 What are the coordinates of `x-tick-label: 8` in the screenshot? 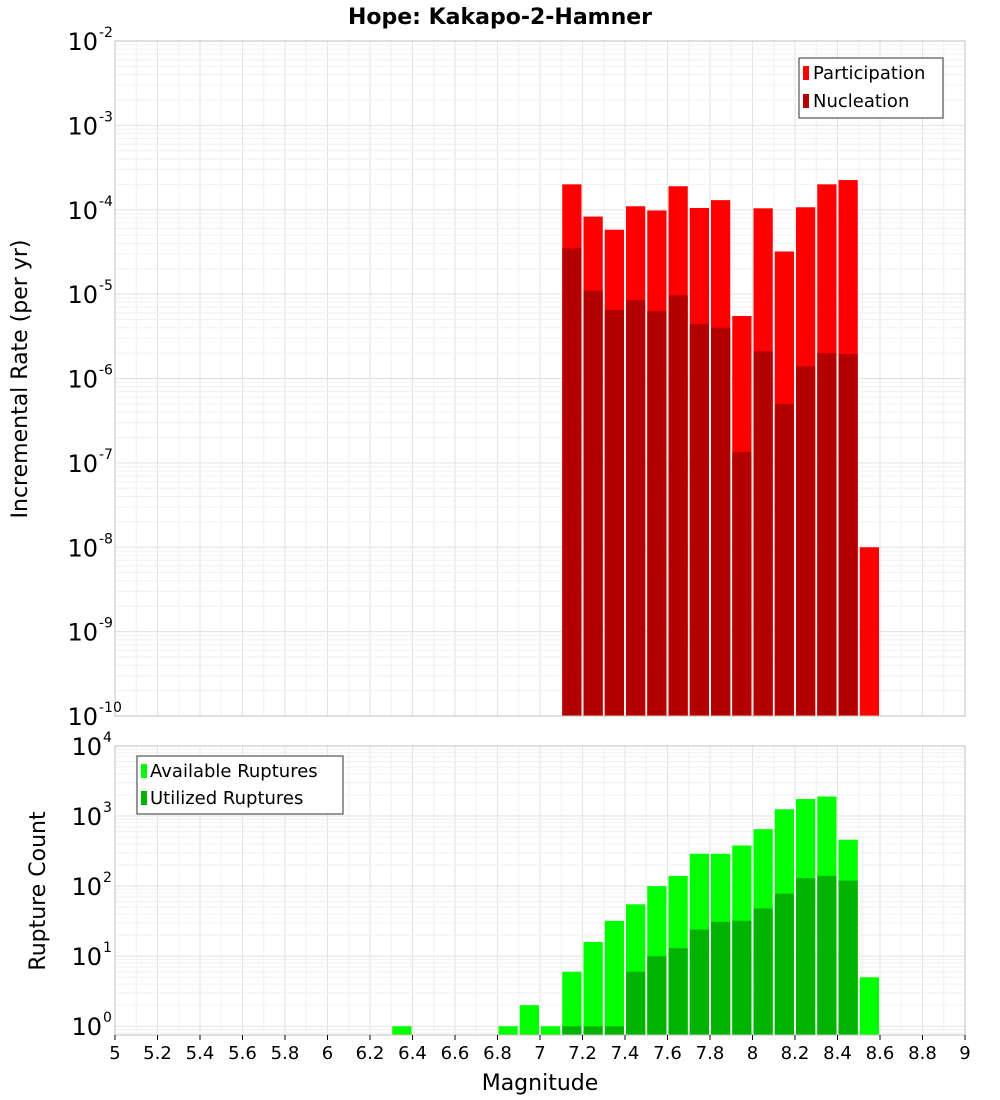 It's located at (752, 1053).